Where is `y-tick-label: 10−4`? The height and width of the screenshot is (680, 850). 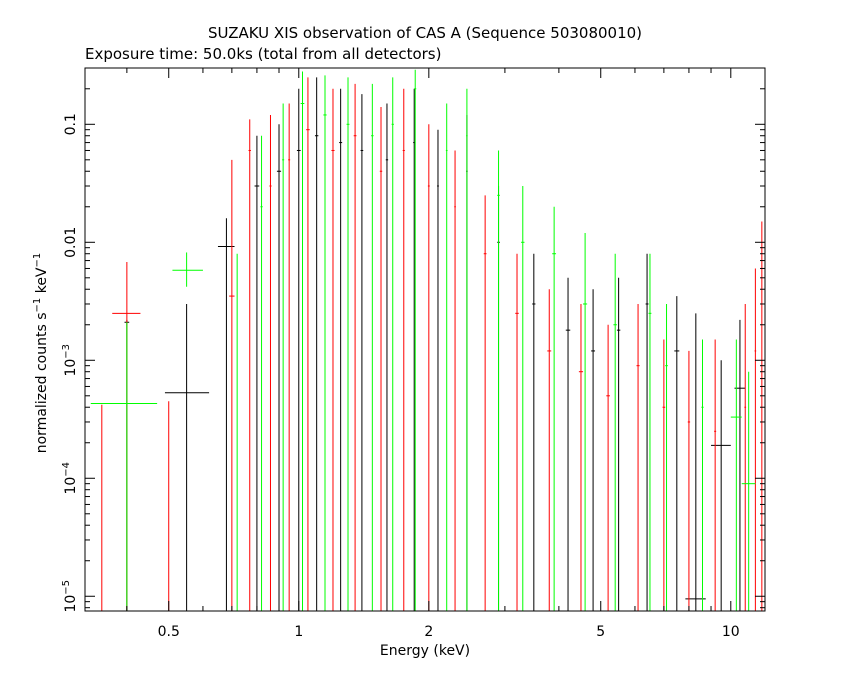
y-tick-label: 10−4 is located at coordinates (70, 478).